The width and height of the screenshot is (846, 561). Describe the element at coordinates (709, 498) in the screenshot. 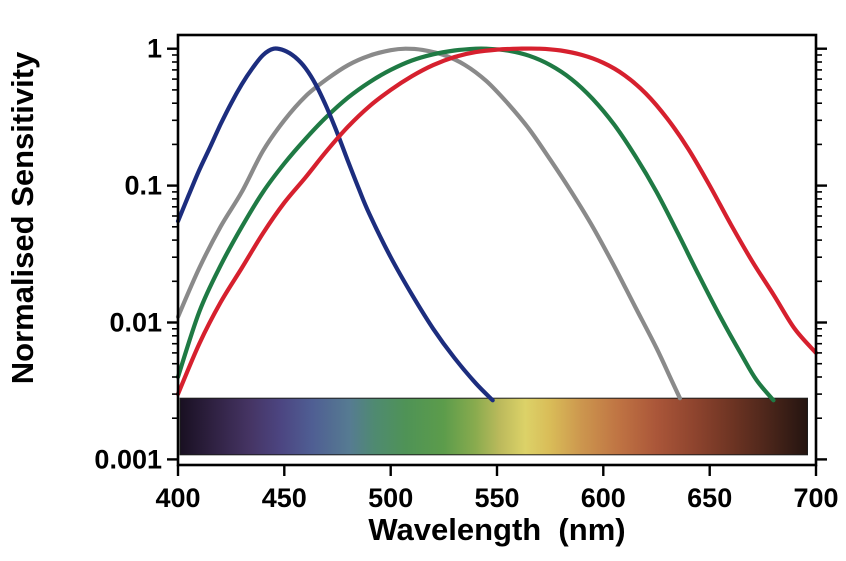

I see `x-tick-label: 650` at that location.